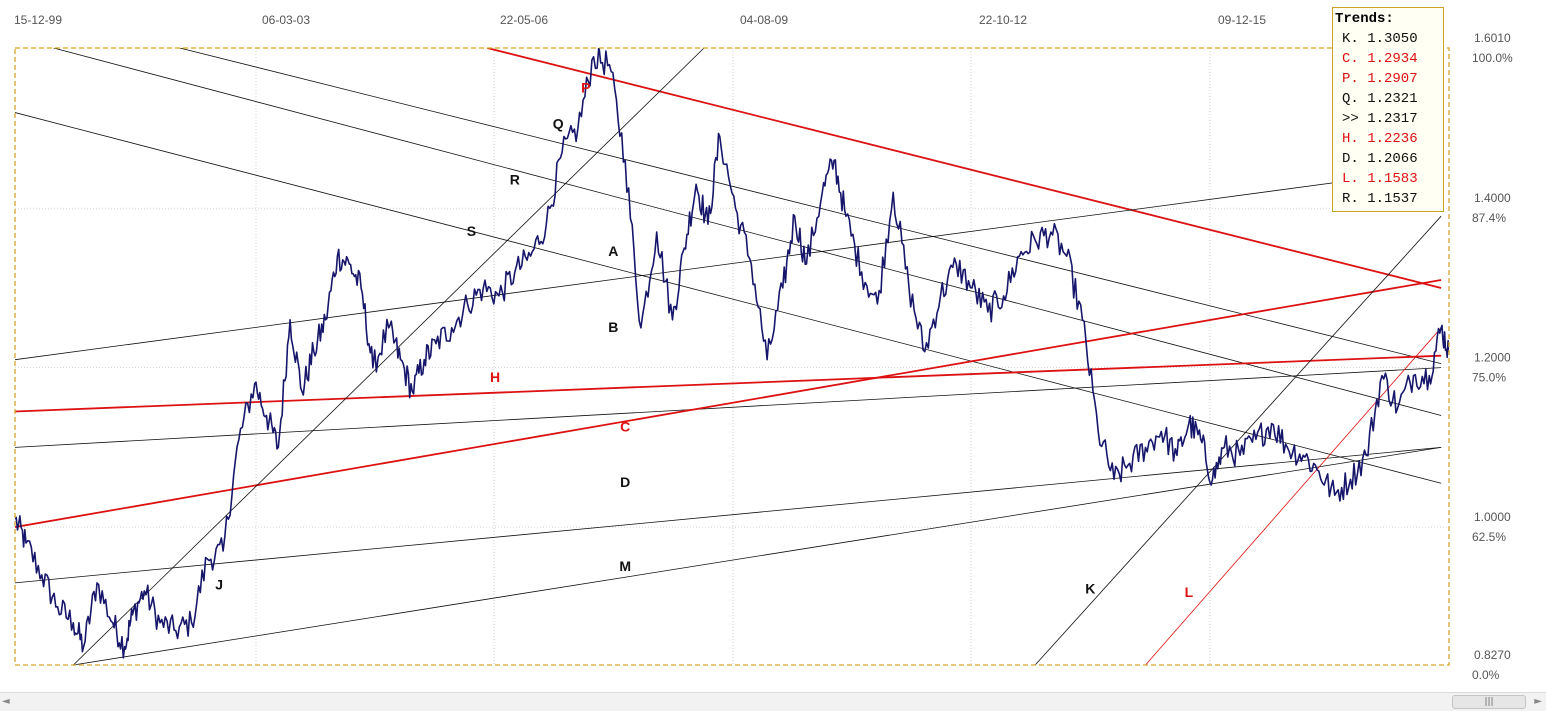  What do you see at coordinates (764, 20) in the screenshot?
I see `x-tick-label: 04-08-09` at bounding box center [764, 20].